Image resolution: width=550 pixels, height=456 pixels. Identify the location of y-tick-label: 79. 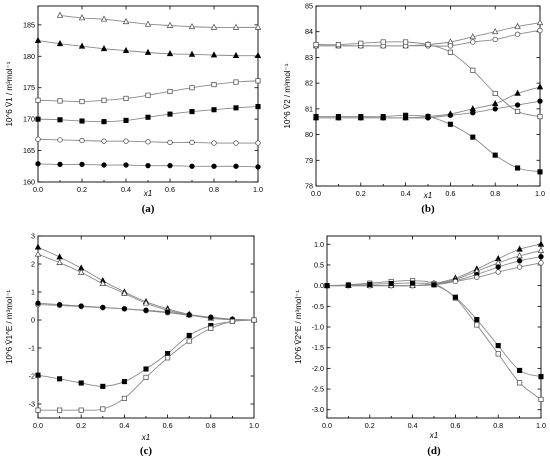
(309, 160).